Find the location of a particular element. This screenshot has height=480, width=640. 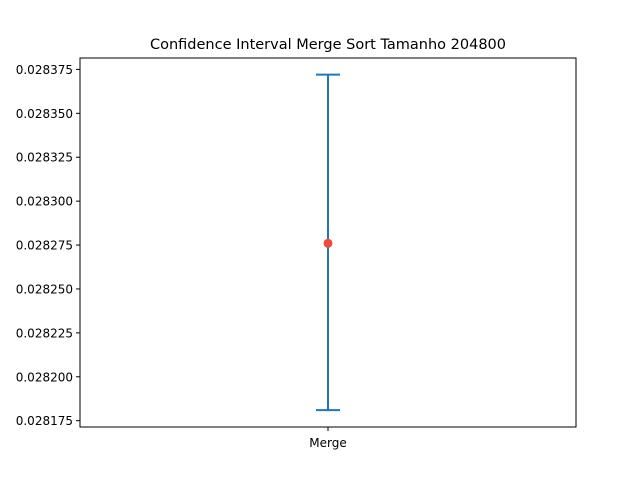

y-tick-label: 0.028325 is located at coordinates (44, 158).